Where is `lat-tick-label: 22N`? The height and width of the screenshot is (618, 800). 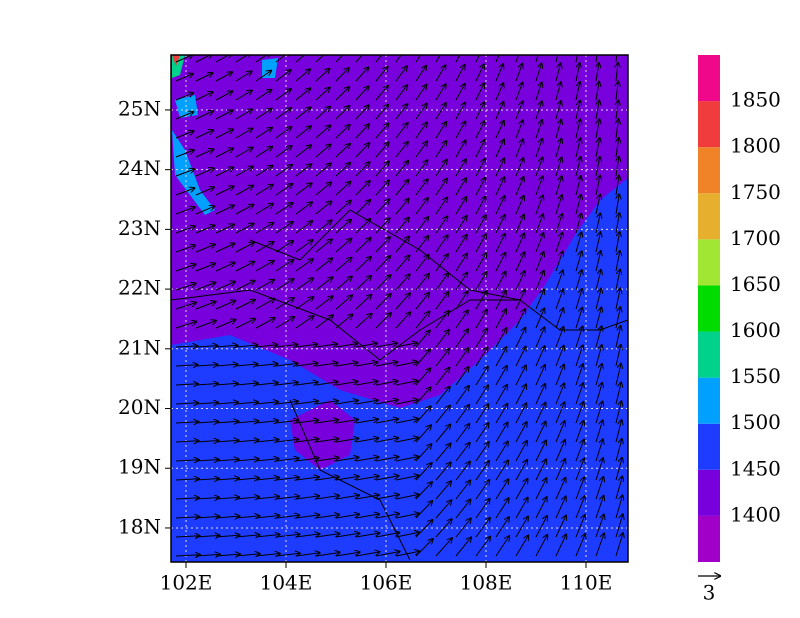 lat-tick-label: 22N is located at coordinates (139, 288).